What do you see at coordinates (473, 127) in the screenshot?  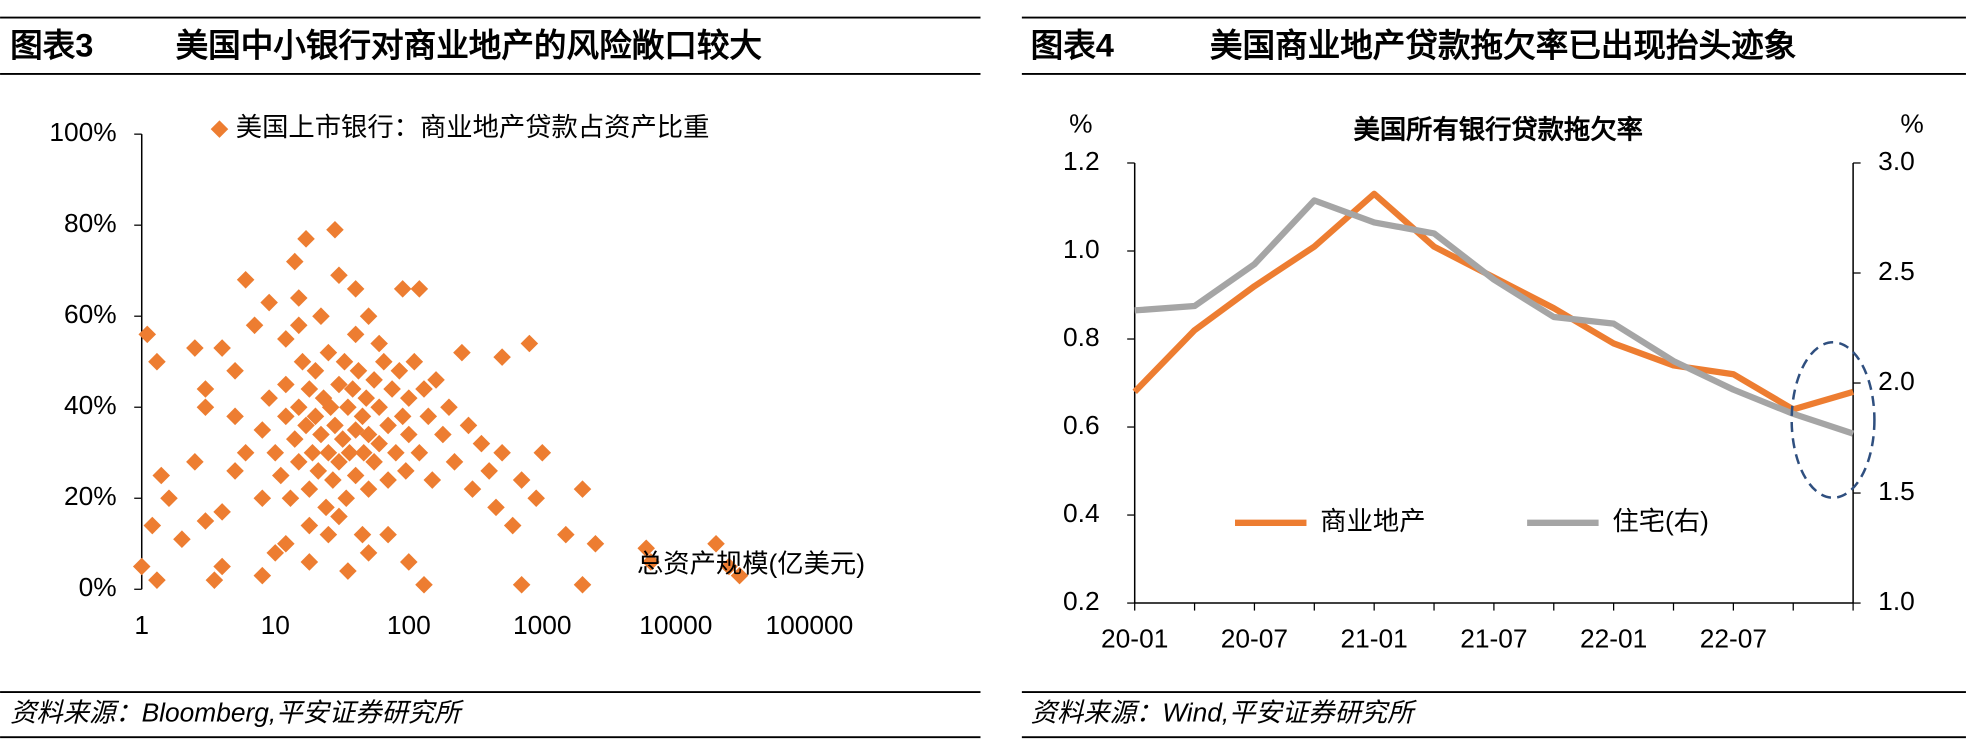 I see `legend-label: 美国上市银行：商业地产贷款占资产比重` at bounding box center [473, 127].